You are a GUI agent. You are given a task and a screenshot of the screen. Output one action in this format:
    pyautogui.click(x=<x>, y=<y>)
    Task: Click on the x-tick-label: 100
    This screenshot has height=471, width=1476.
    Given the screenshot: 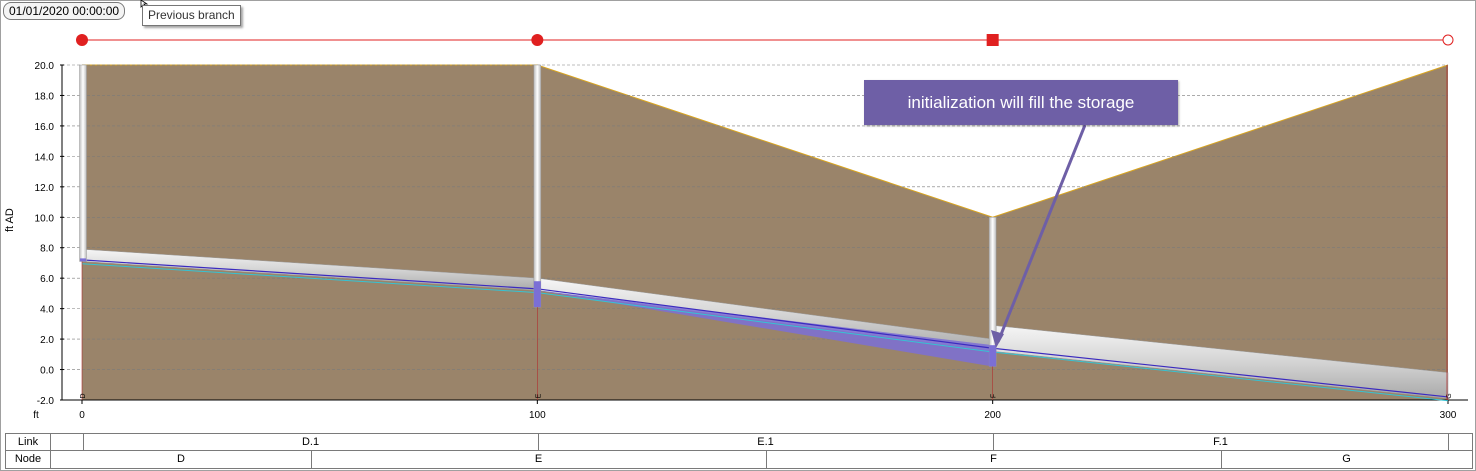 What is the action you would take?
    pyautogui.click(x=537, y=415)
    